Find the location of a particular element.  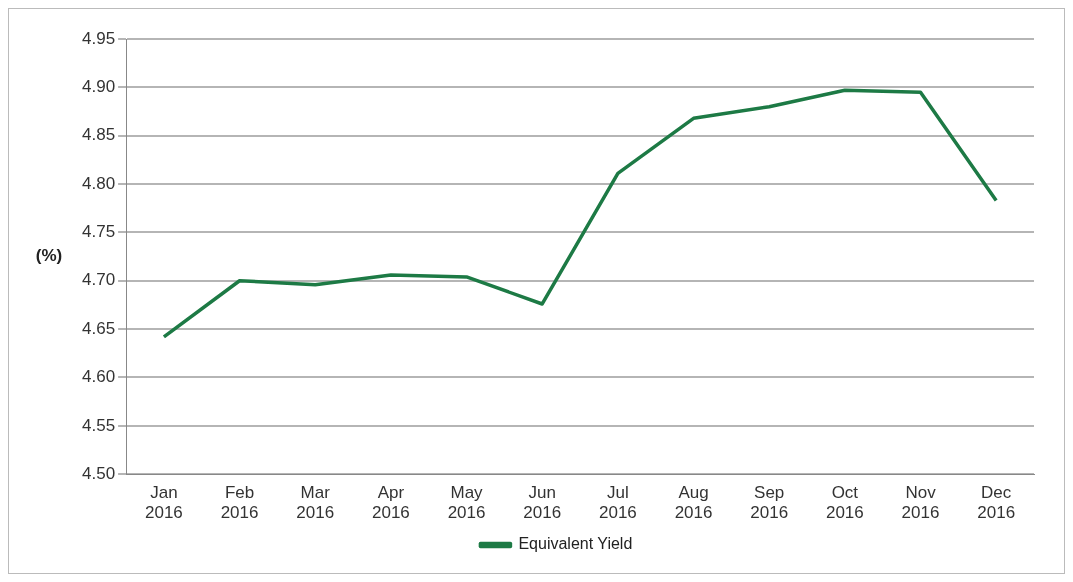

y-tick-label: 4.75 is located at coordinates (98, 232).